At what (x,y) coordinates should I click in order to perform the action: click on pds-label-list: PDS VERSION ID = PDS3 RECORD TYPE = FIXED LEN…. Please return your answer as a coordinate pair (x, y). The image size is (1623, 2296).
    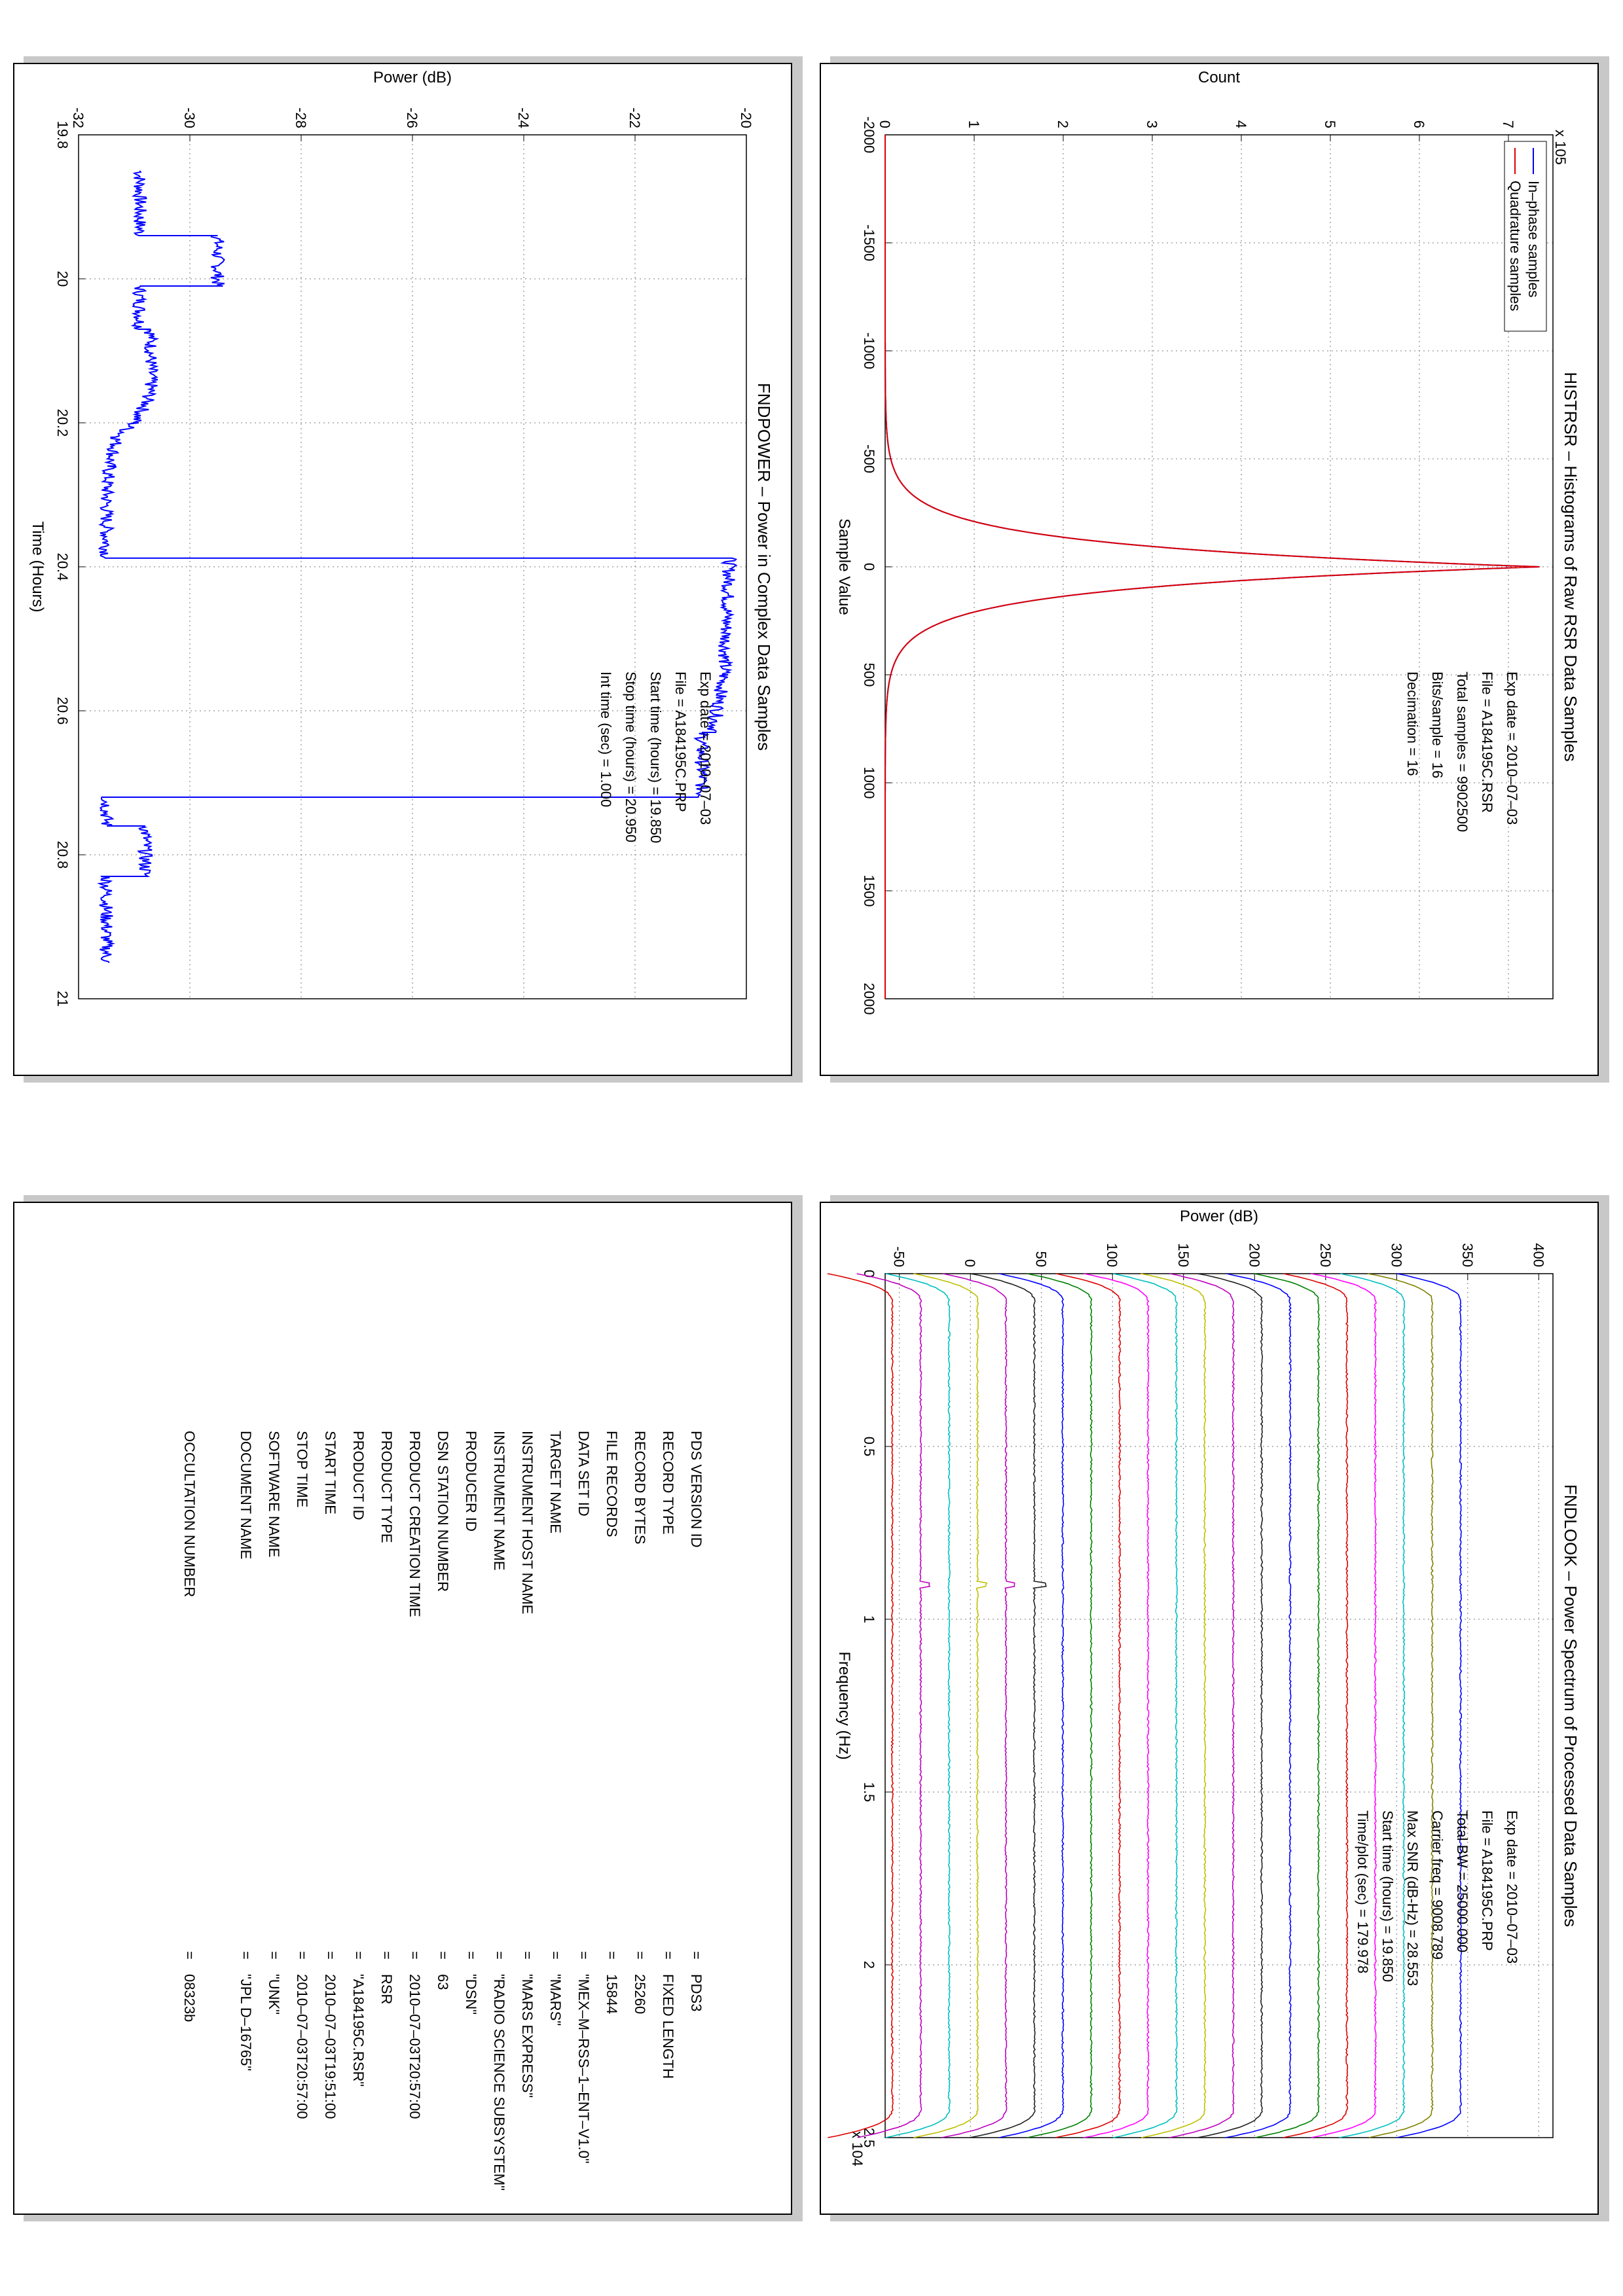
    Looking at the image, I should click on (377, 1811).